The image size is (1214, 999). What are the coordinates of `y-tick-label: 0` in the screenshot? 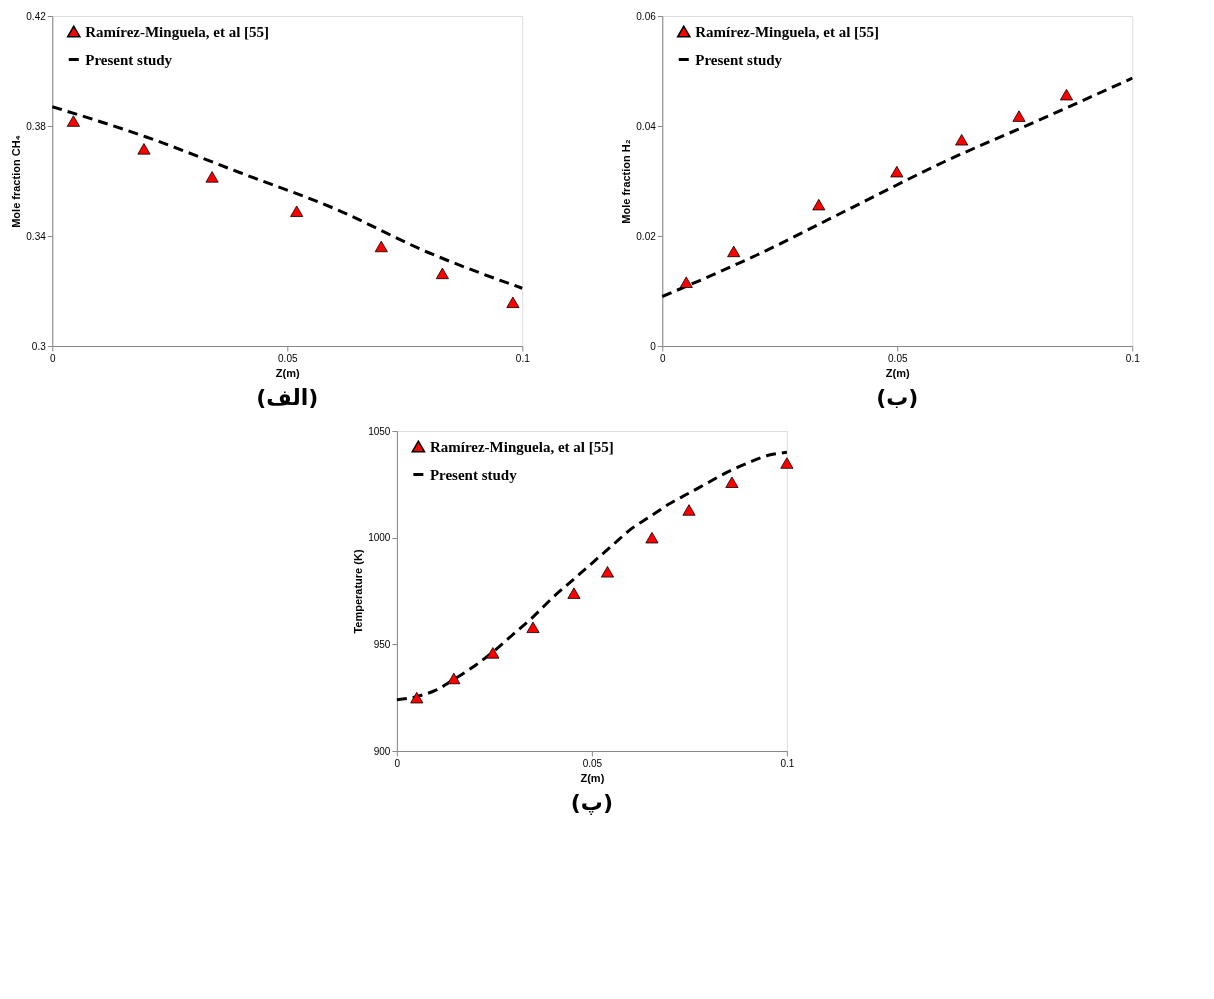 It's located at (653, 346).